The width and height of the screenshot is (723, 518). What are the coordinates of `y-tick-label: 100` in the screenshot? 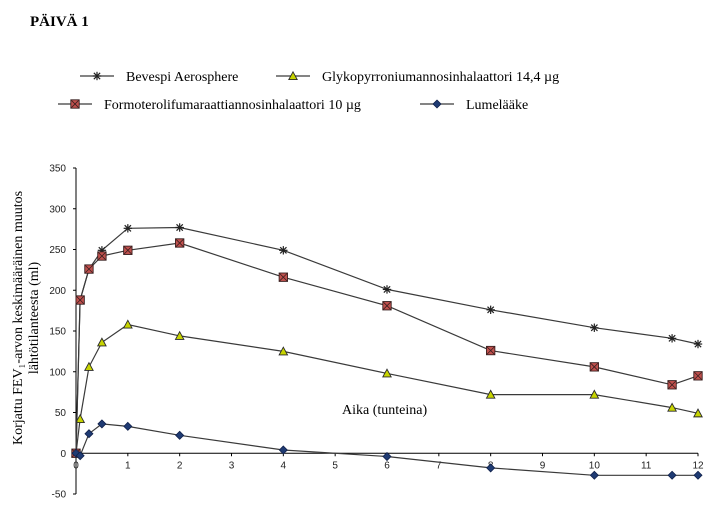 It's located at (57, 372).